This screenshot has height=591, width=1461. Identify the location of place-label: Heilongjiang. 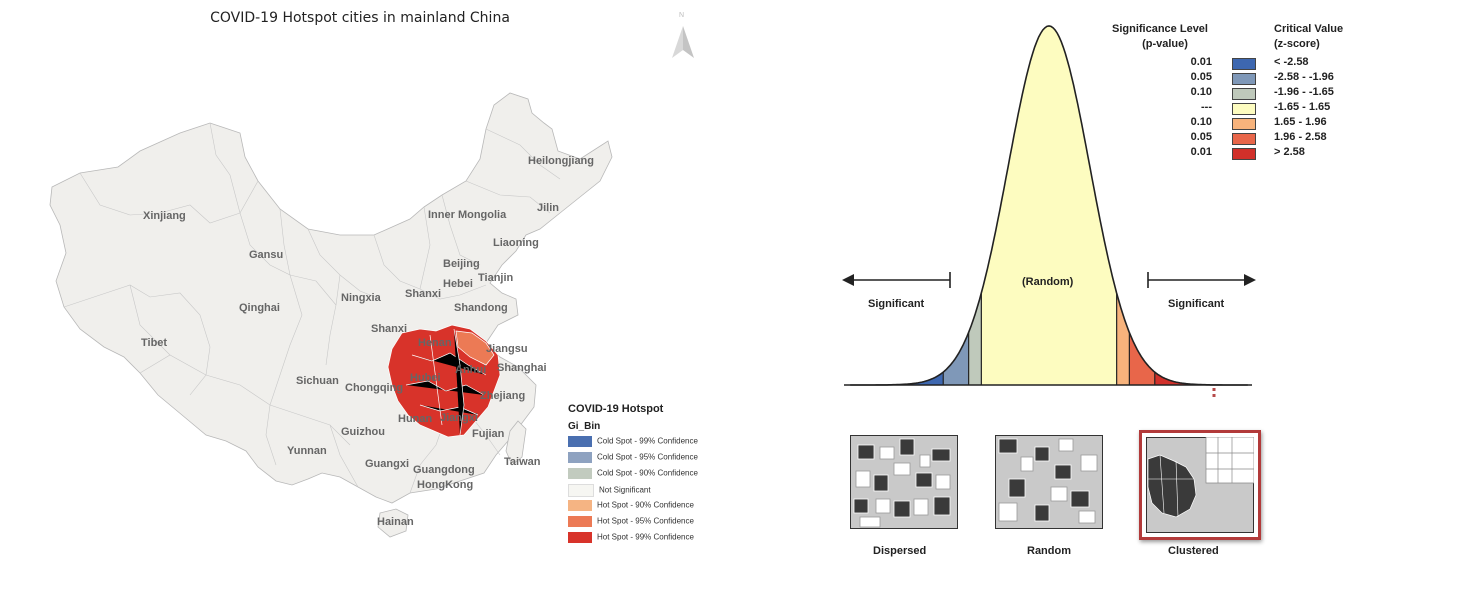
(561, 161).